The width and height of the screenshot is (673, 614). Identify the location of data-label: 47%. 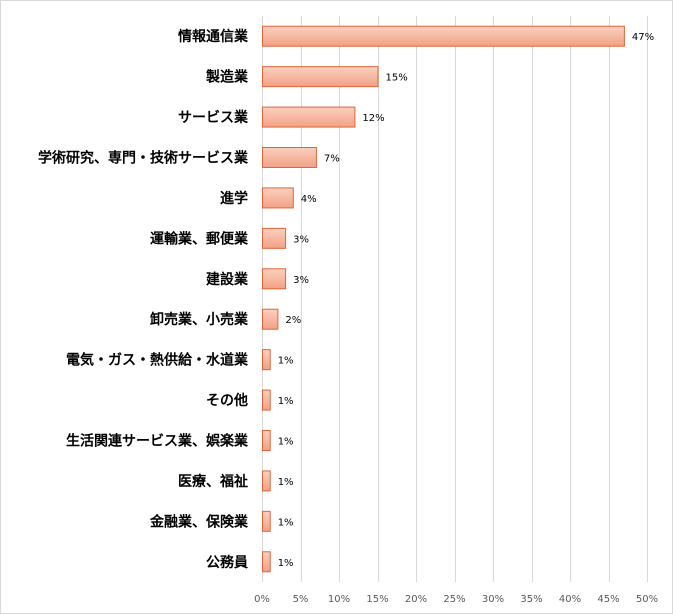
(643, 37).